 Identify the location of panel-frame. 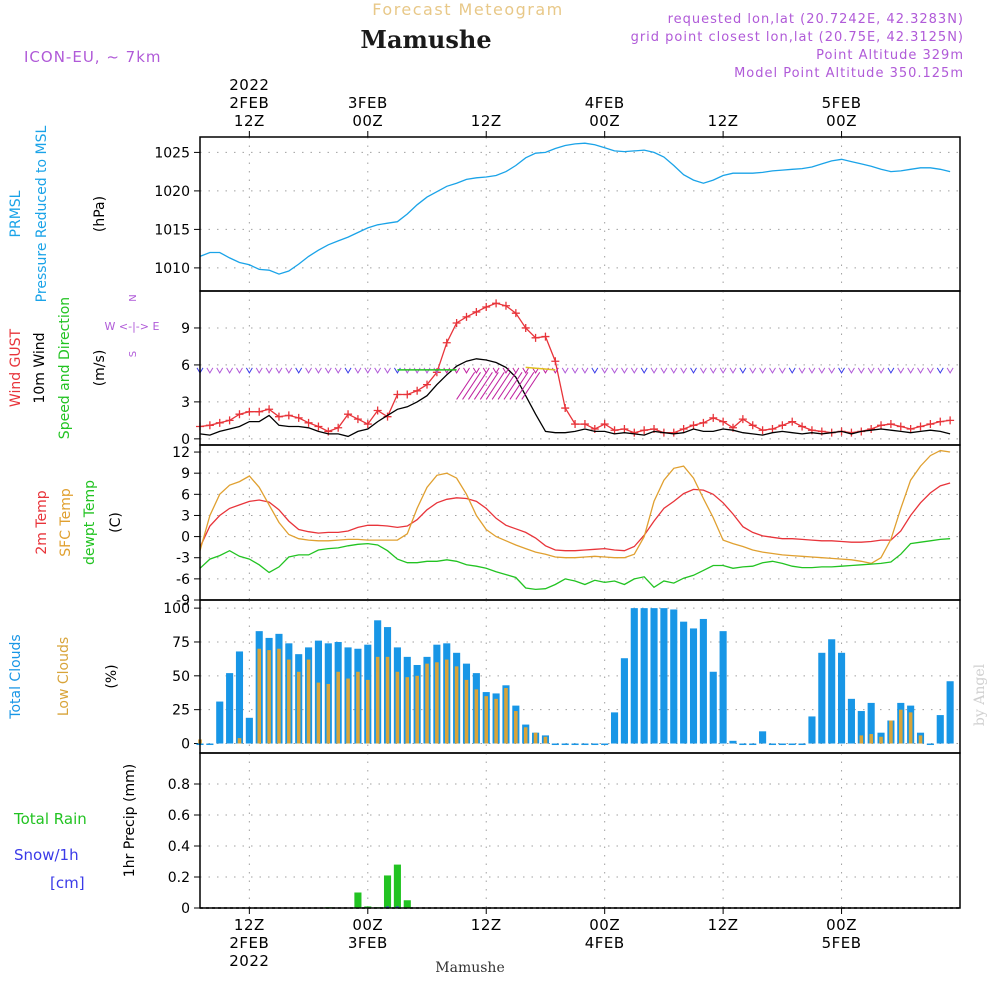
(580, 368).